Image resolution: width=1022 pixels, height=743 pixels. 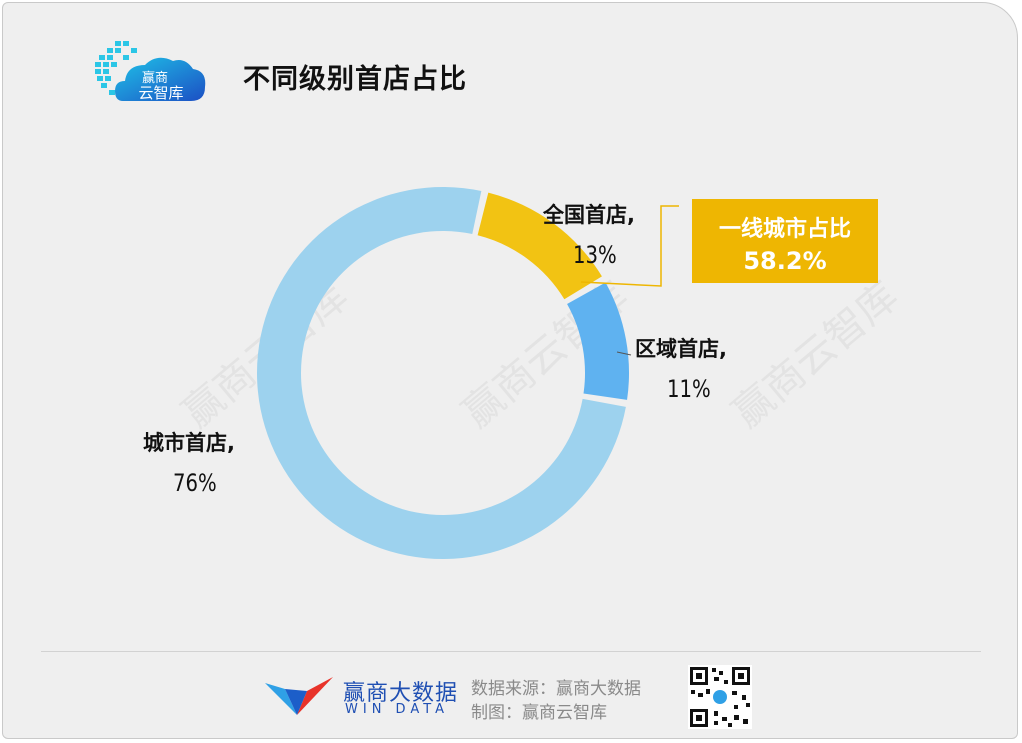 I want to click on slice-value-city: 76%, so click(x=195, y=483).